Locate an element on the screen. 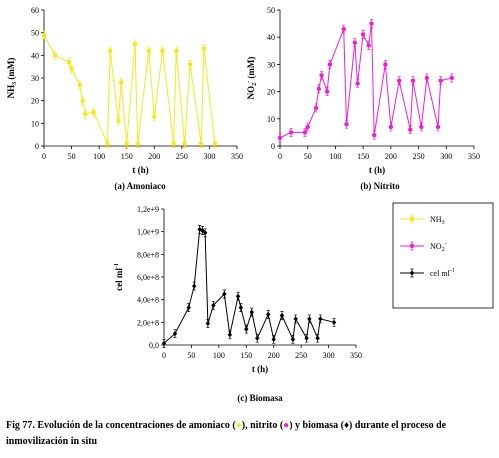 Image resolution: width=499 pixels, height=458 pixels. y-tick-label: 0,0 is located at coordinates (154, 345).